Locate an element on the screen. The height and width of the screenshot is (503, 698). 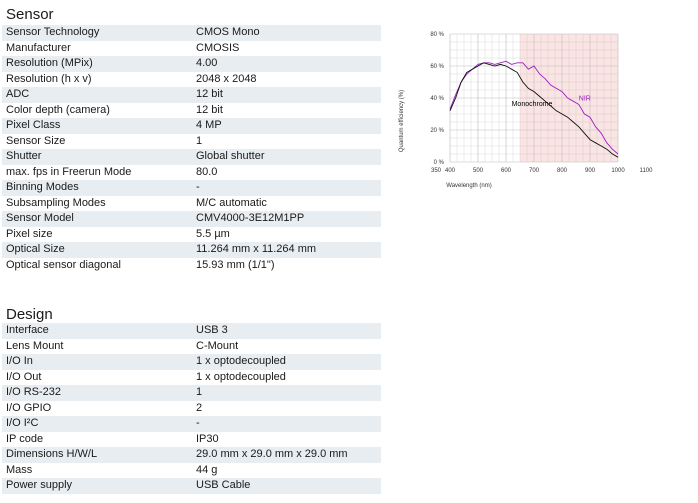
series-line-nir is located at coordinates (534, 107).